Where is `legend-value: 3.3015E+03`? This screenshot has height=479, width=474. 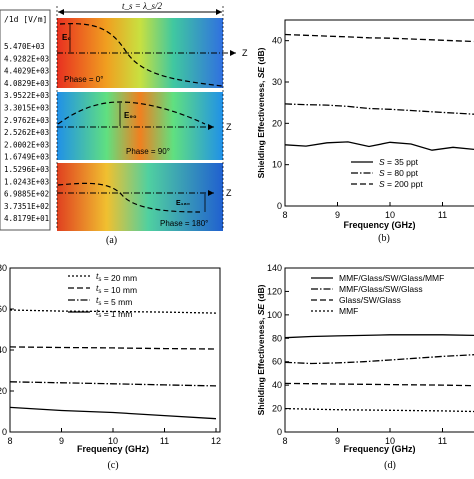
legend-value: 3.3015E+03 is located at coordinates (26, 108).